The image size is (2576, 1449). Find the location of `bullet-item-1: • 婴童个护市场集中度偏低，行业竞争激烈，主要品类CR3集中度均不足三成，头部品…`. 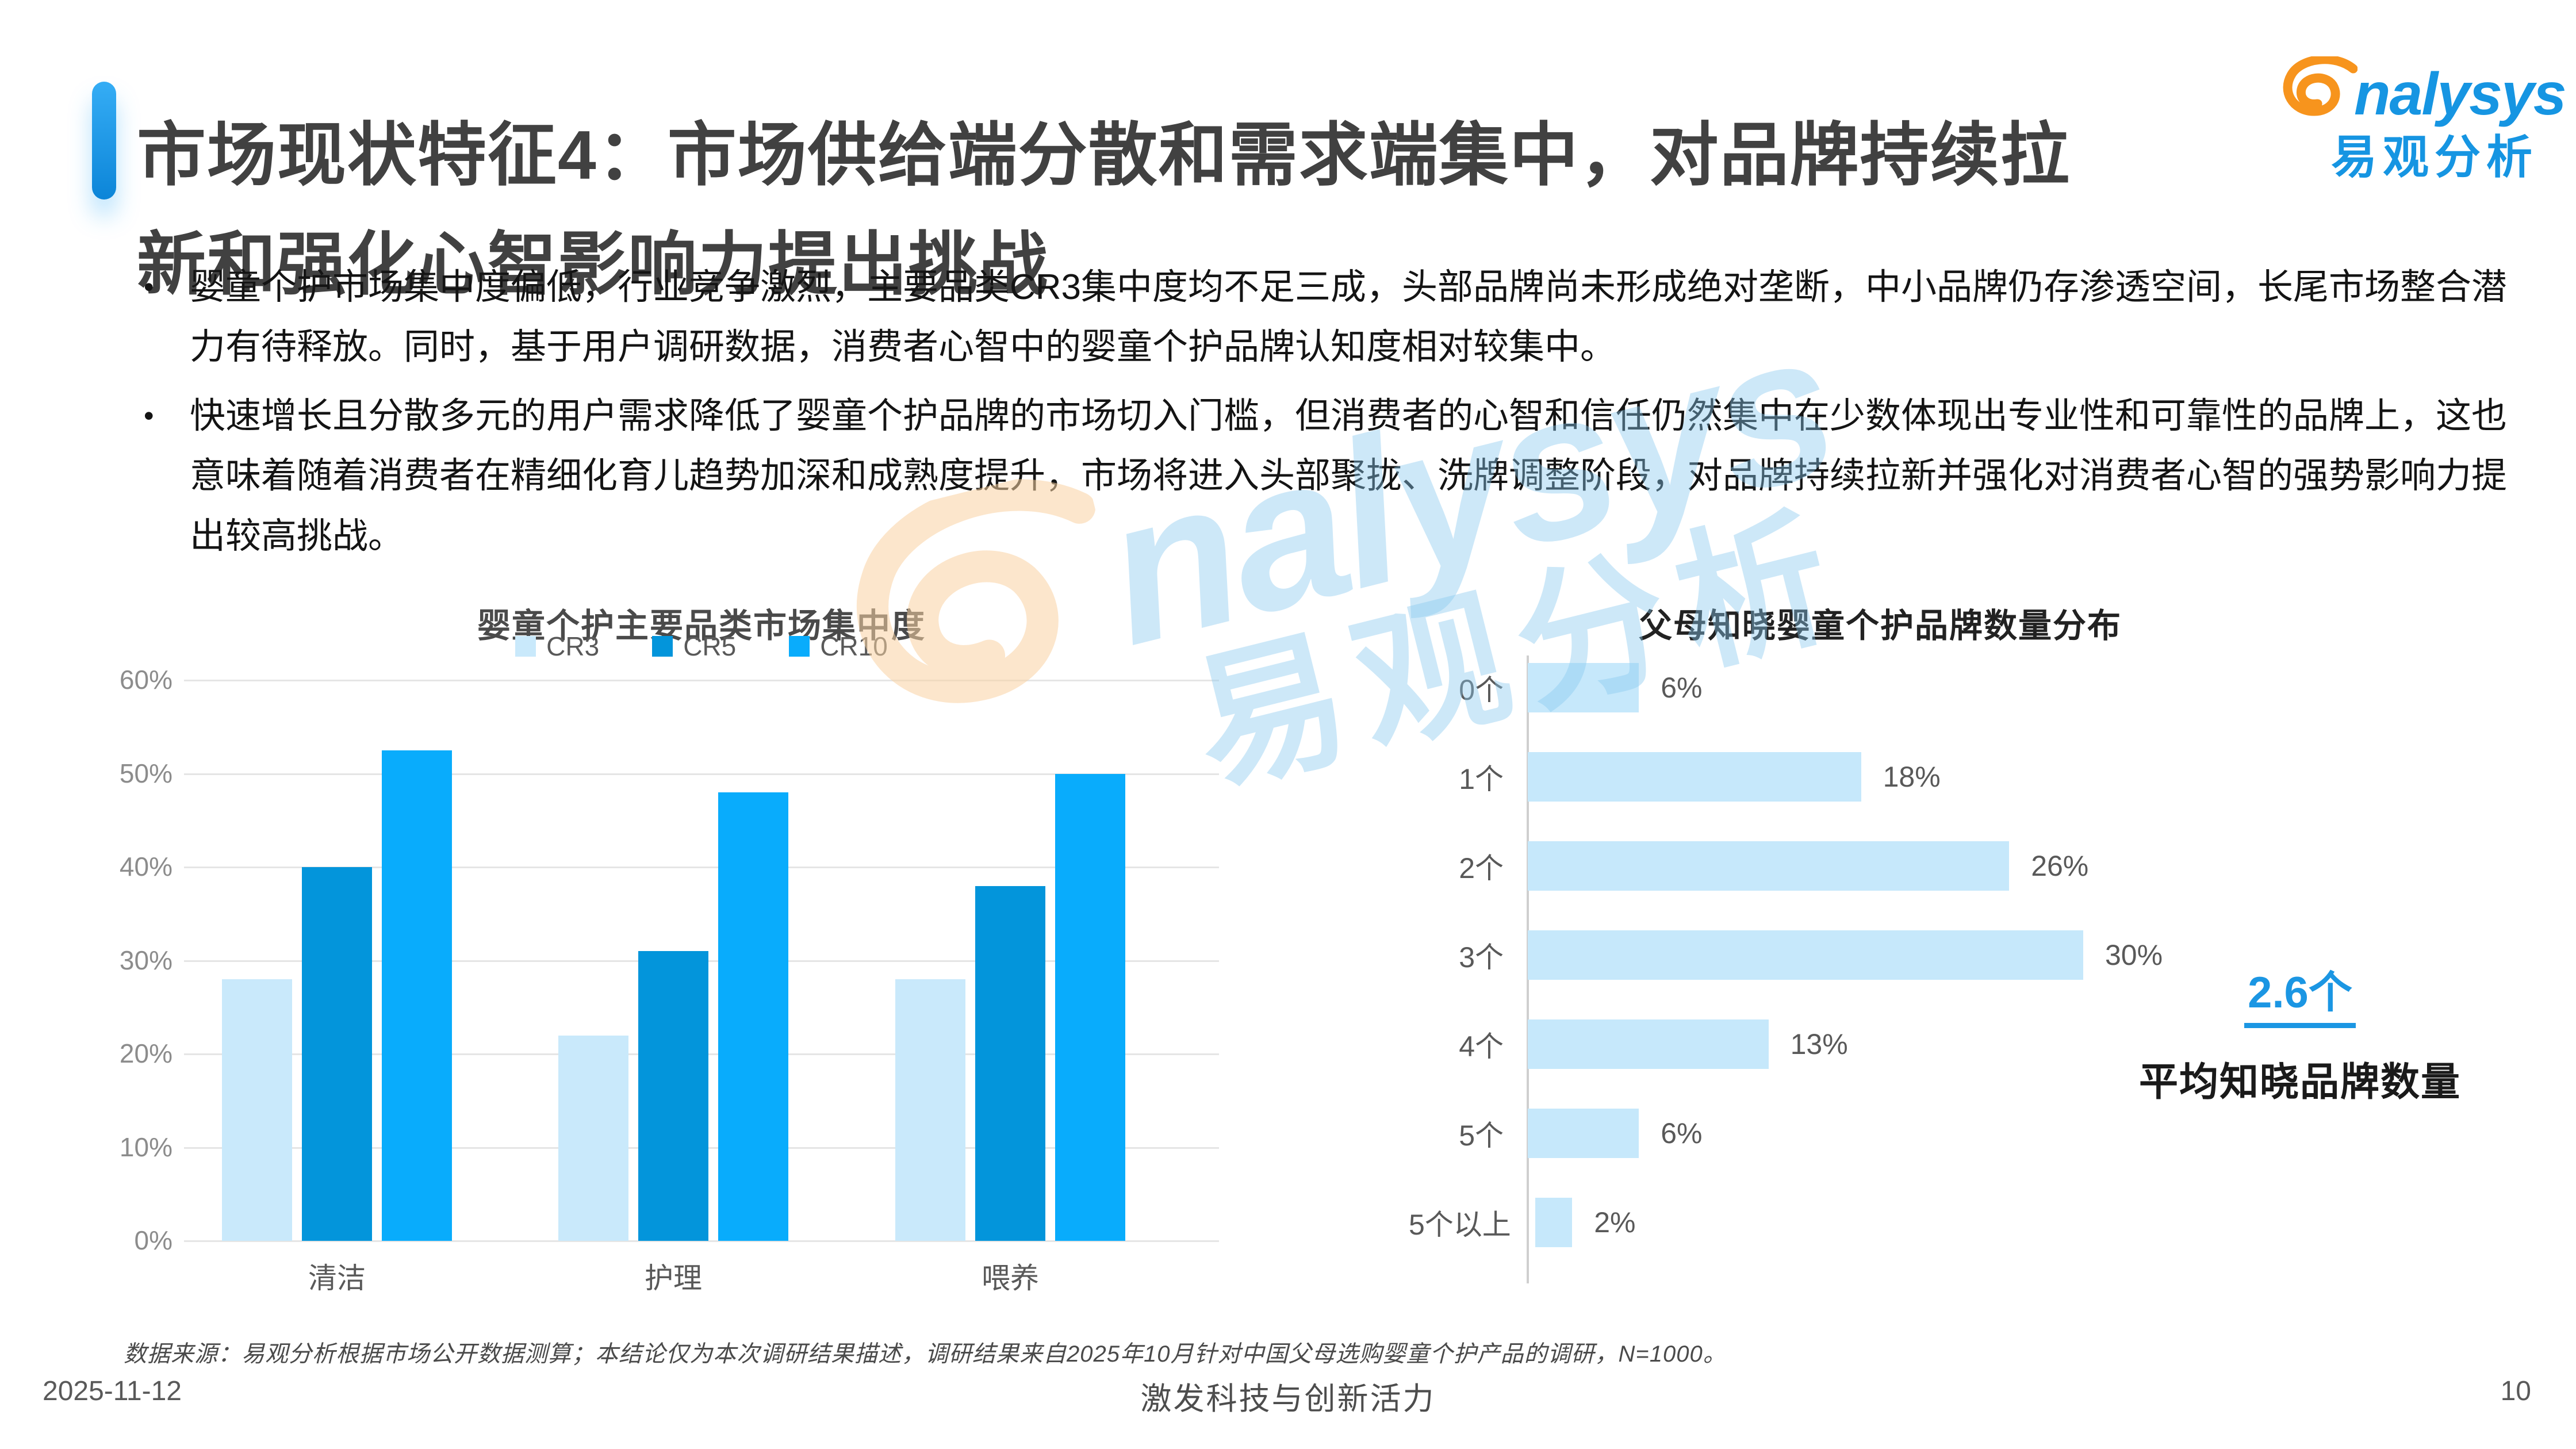

bullet-item-1: • 婴童个护市场集中度偏低，行业竞争激烈，主要品类CR3集中度均不足三成，头部品… is located at coordinates (1328, 317).